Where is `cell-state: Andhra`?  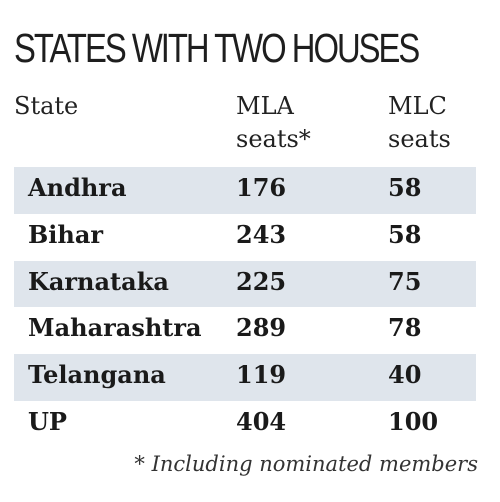
cell-state: Andhra is located at coordinates (77, 187).